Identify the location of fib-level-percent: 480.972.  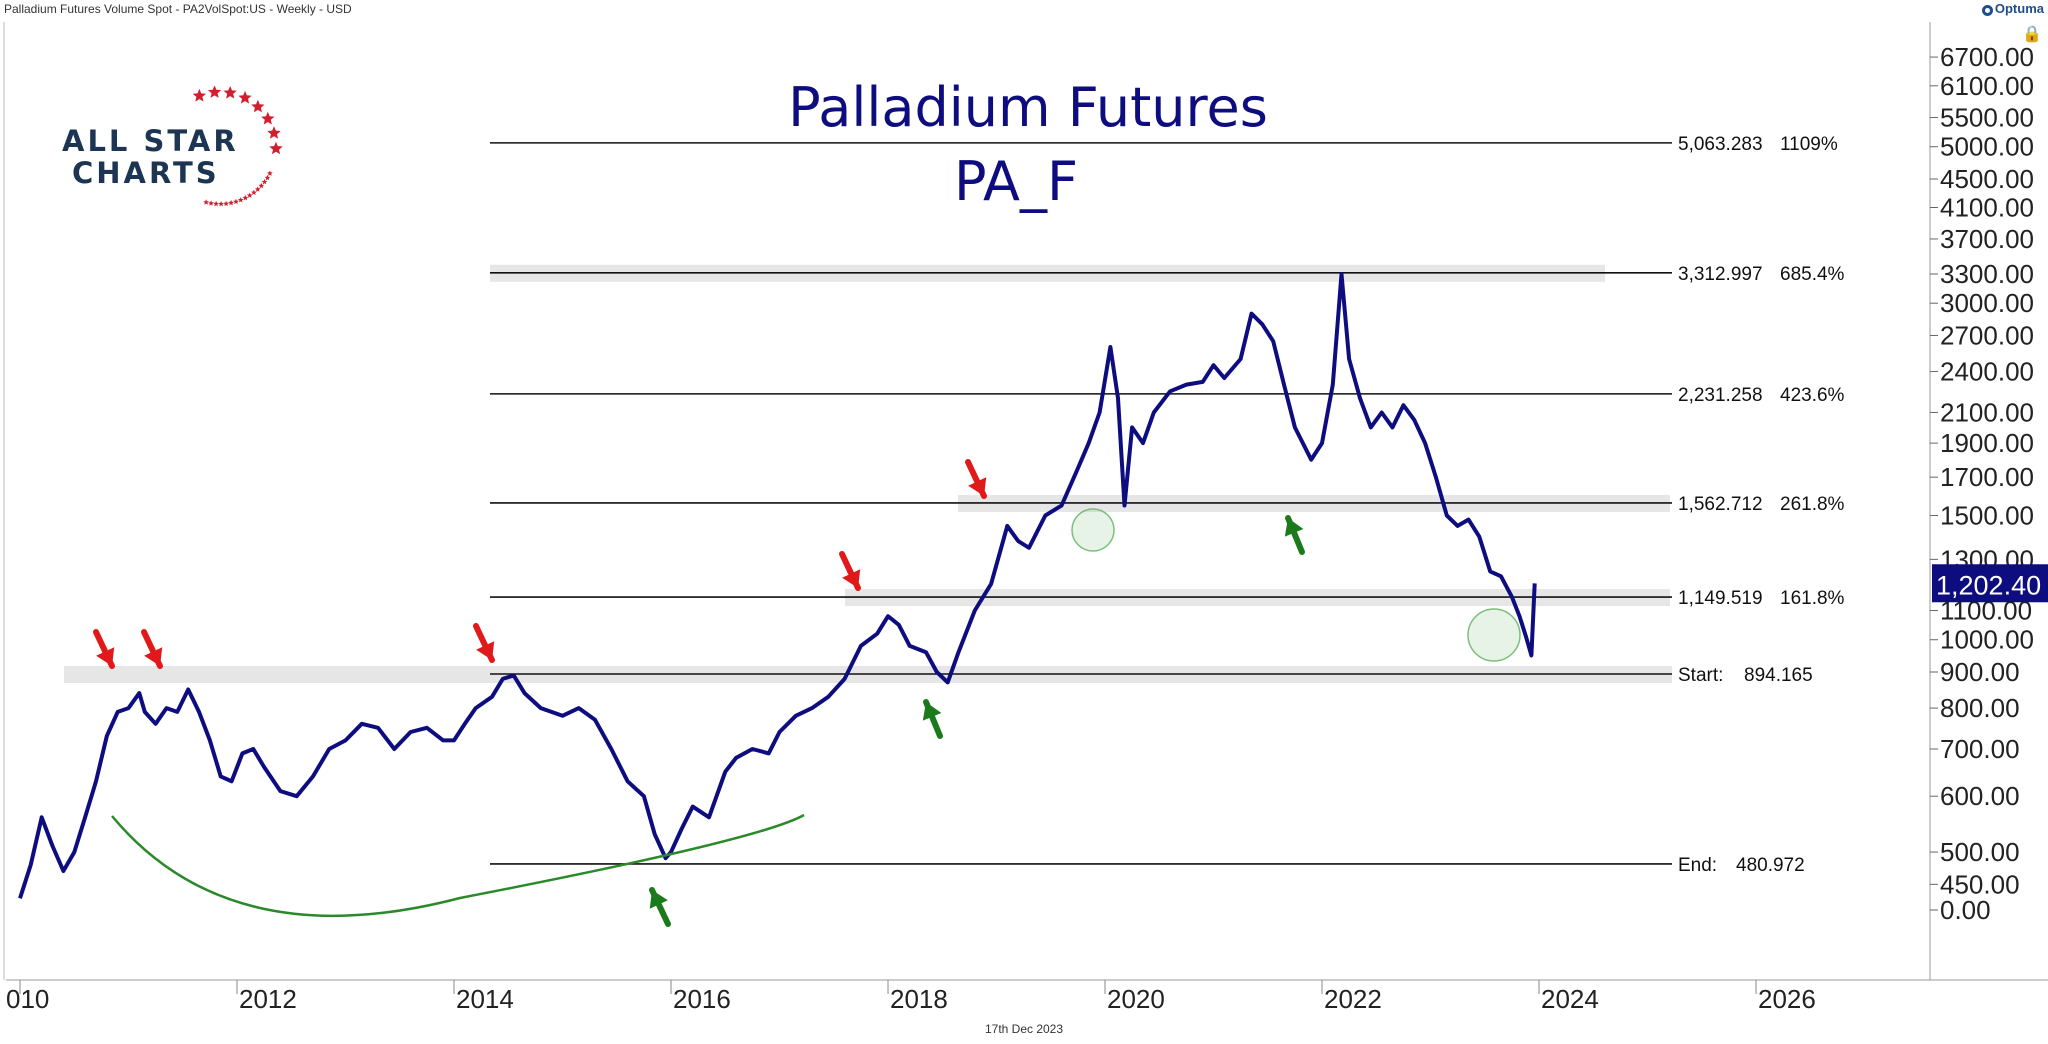
(1770, 865).